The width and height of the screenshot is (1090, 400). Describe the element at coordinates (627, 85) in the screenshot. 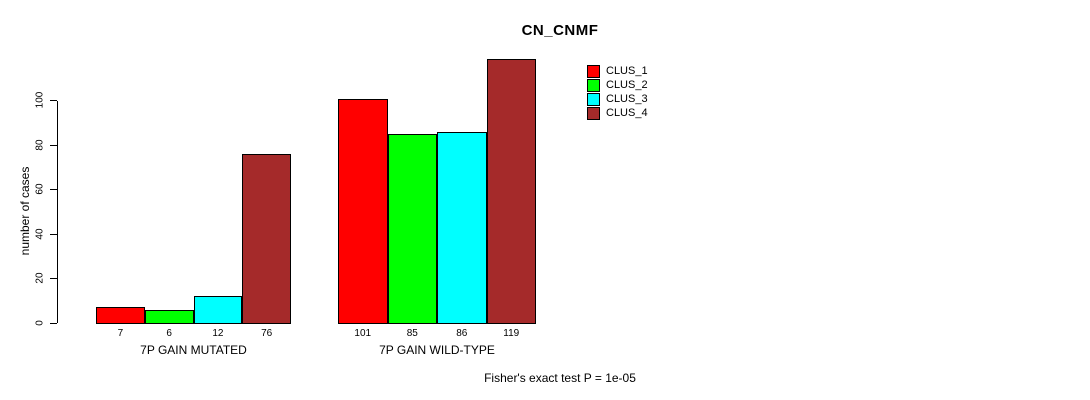

I see `legend-entry-label: CLUS_2` at that location.